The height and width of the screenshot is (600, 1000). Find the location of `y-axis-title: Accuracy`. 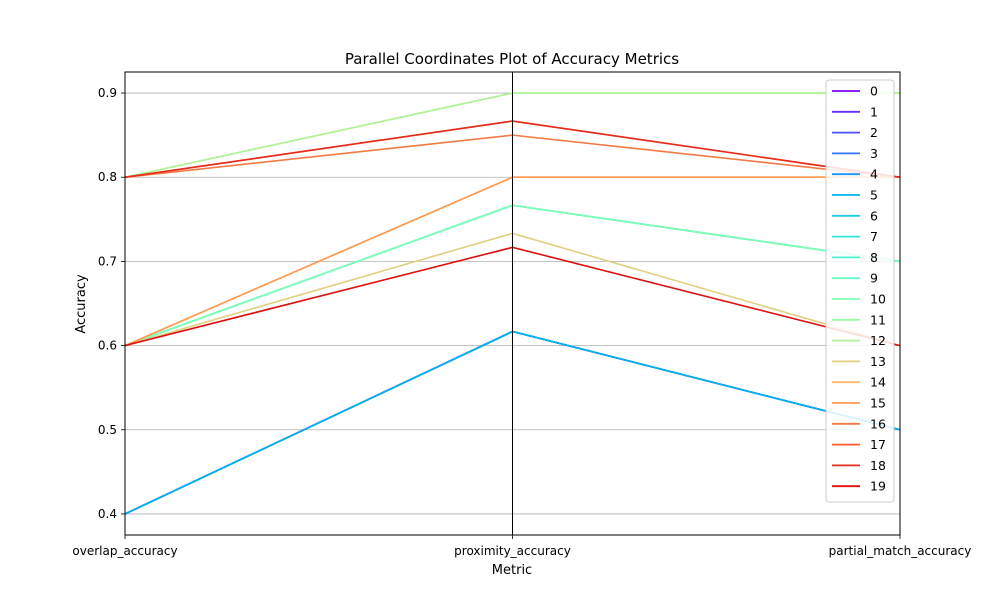

y-axis-title: Accuracy is located at coordinates (81, 304).